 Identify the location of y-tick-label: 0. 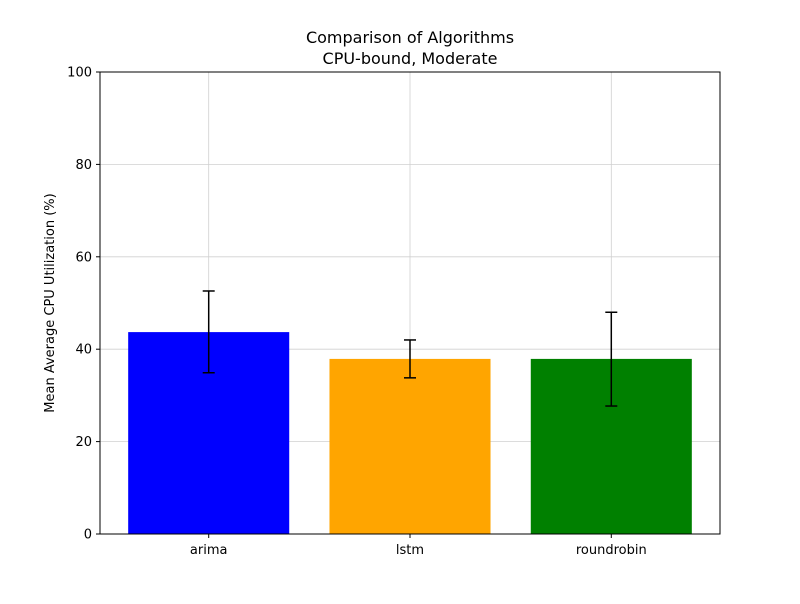
(88, 535).